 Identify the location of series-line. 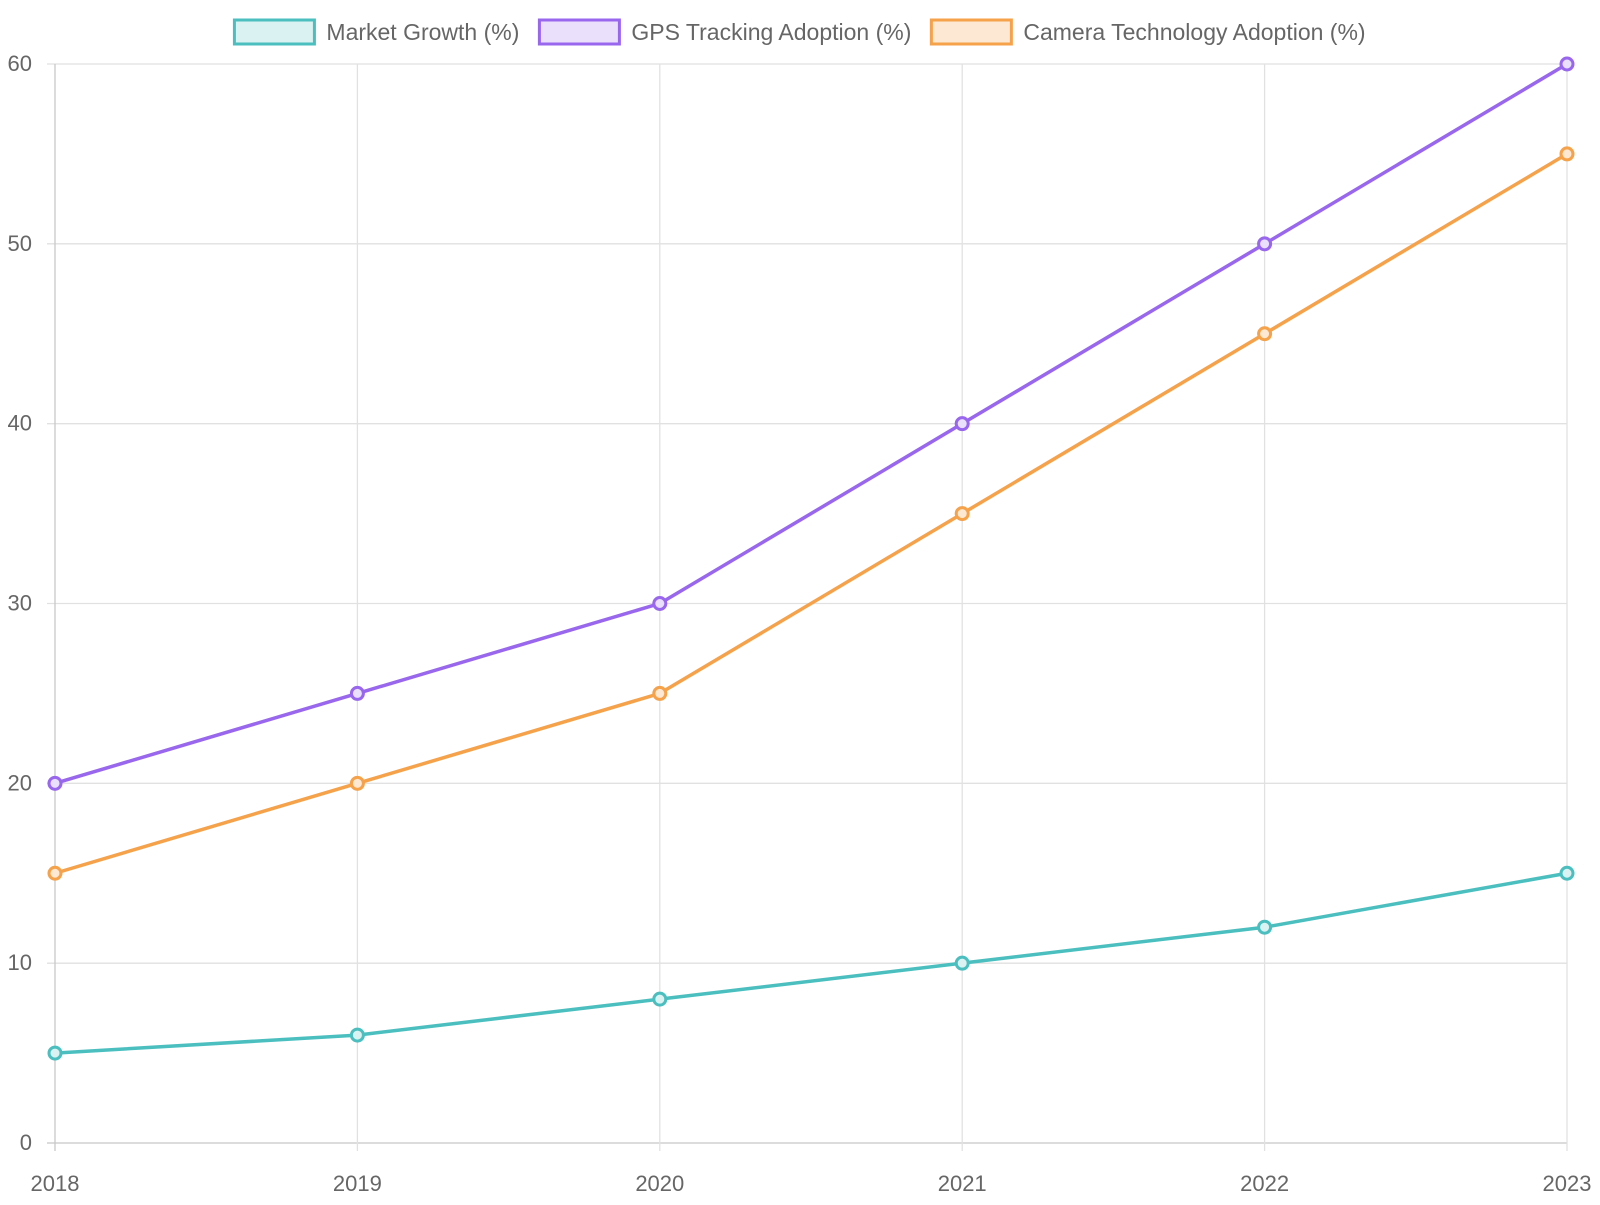
(811, 963).